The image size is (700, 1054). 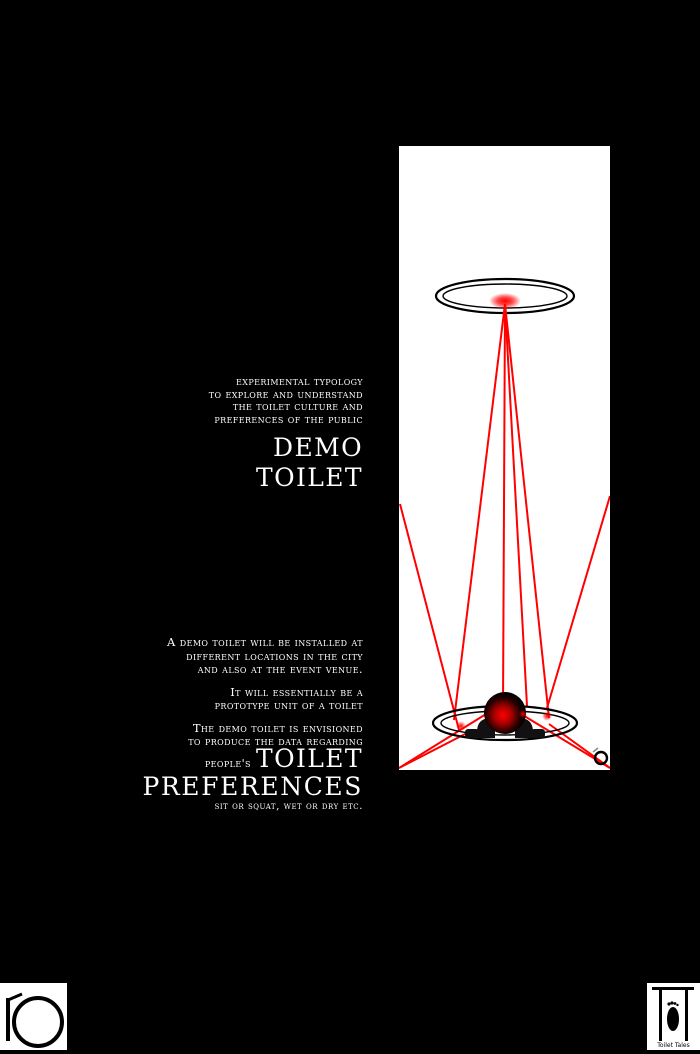 I want to click on logo-right: Toilet Tales, so click(x=673, y=1016).